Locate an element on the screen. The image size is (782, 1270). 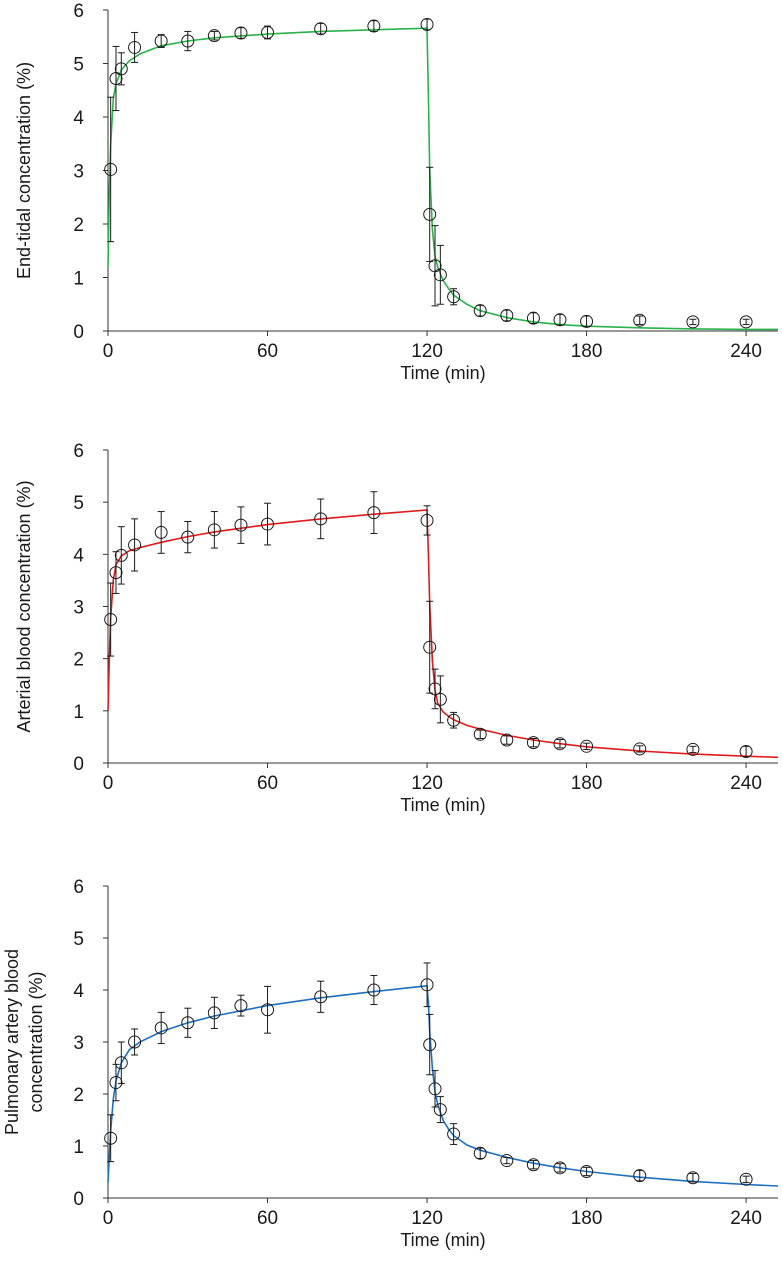
y-axis-label: Pulmonary artery blood is located at coordinates (12, 1042).